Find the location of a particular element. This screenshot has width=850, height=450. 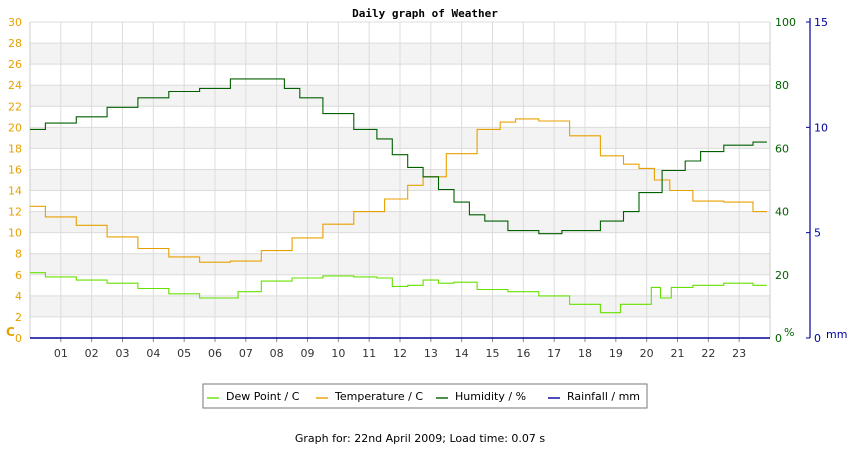

x-tick-label: 06 is located at coordinates (215, 353).